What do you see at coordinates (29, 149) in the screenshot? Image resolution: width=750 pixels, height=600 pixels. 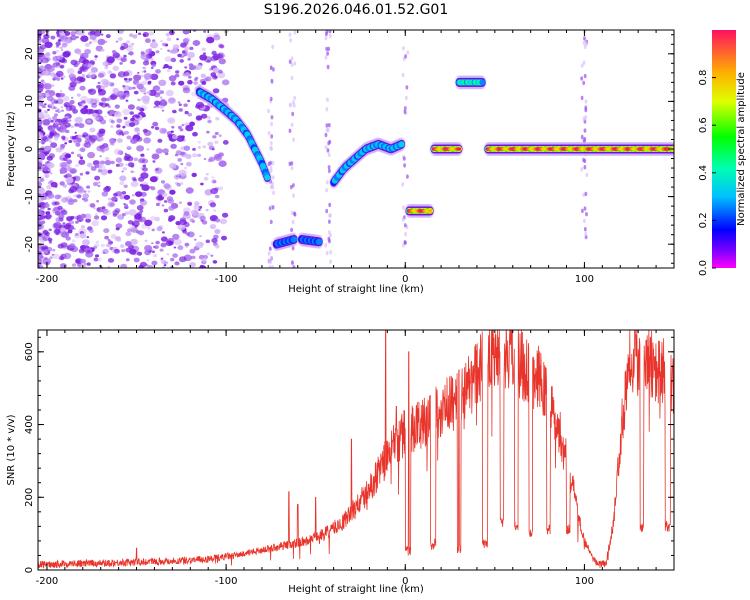 I see `y-tick-label: 0` at bounding box center [29, 149].